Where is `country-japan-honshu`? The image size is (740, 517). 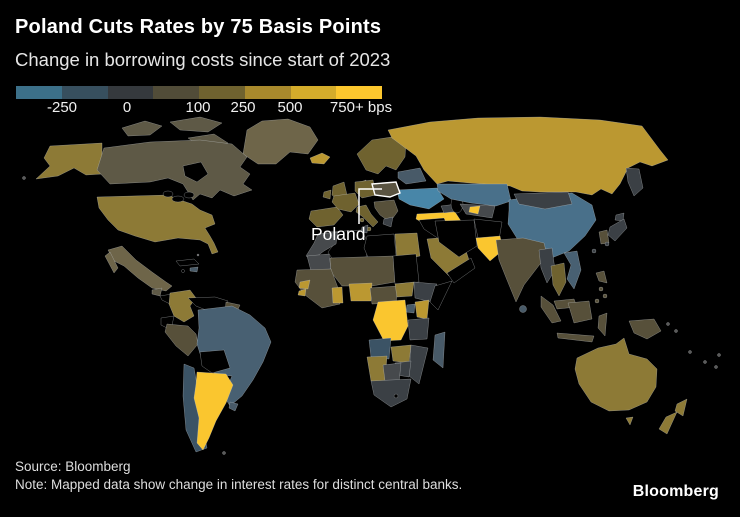 country-japan-honshu is located at coordinates (617, 230).